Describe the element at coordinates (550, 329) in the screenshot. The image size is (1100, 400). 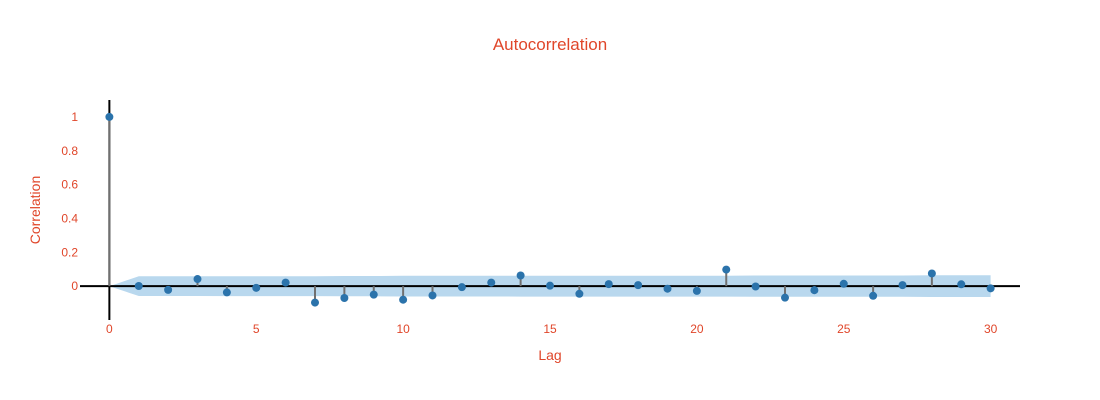
I see `x-tick-label: 15` at that location.